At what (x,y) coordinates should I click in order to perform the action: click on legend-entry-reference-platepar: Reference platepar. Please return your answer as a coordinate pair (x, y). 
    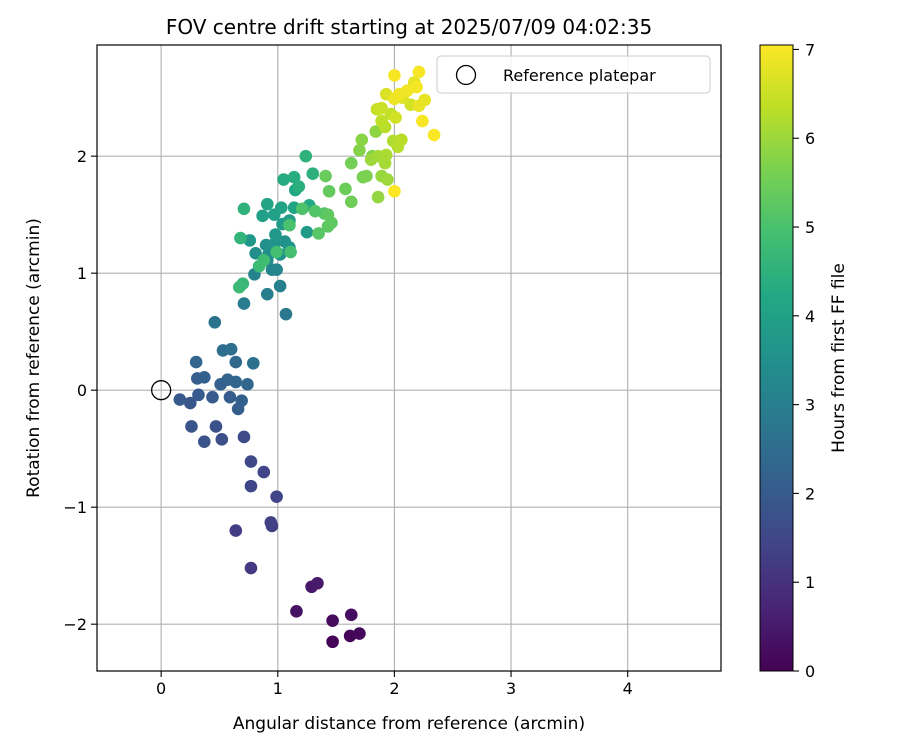
    Looking at the image, I should click on (579, 75).